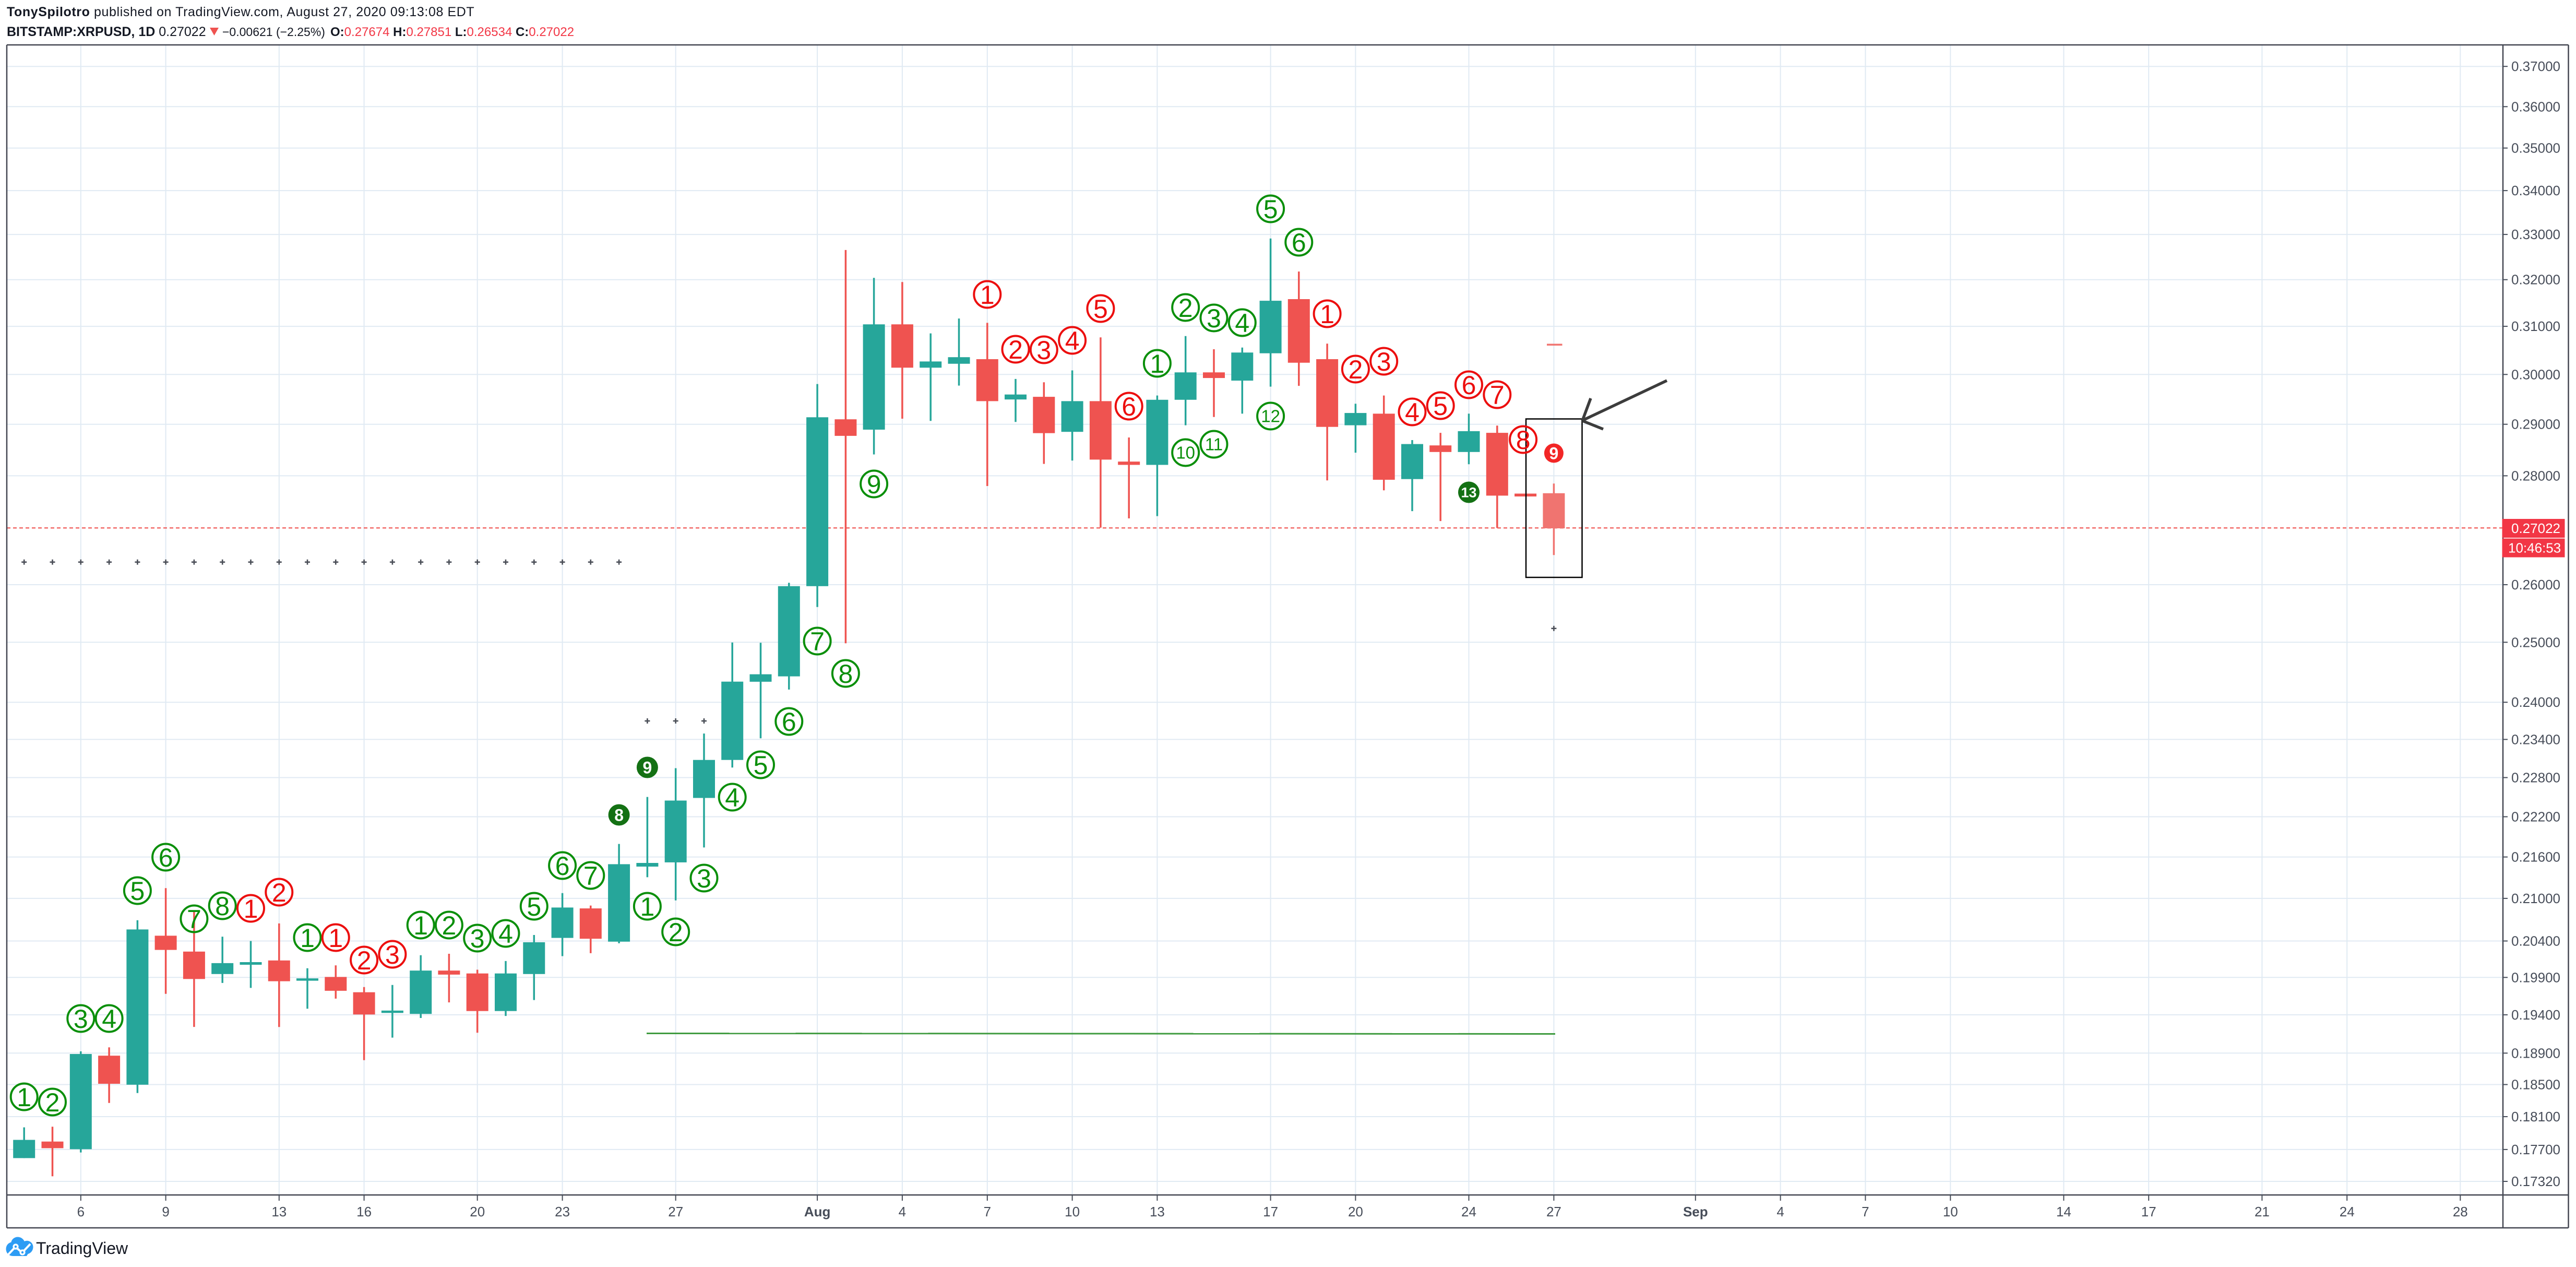 The height and width of the screenshot is (1267, 2576). Describe the element at coordinates (1214, 444) in the screenshot. I see `svg-text: 11` at that location.